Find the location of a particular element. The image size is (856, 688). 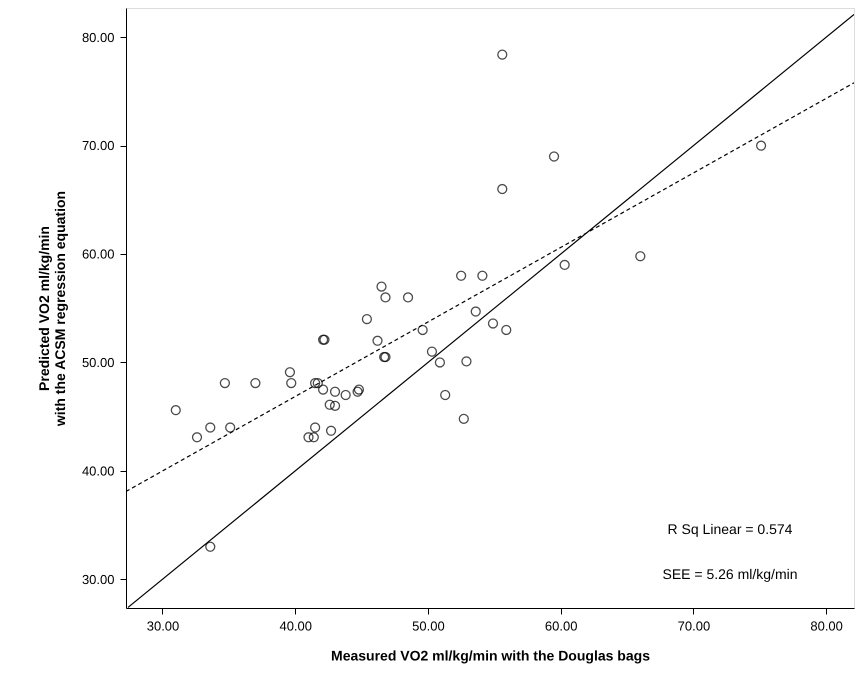

x-tick-label: 50.00 is located at coordinates (428, 626).